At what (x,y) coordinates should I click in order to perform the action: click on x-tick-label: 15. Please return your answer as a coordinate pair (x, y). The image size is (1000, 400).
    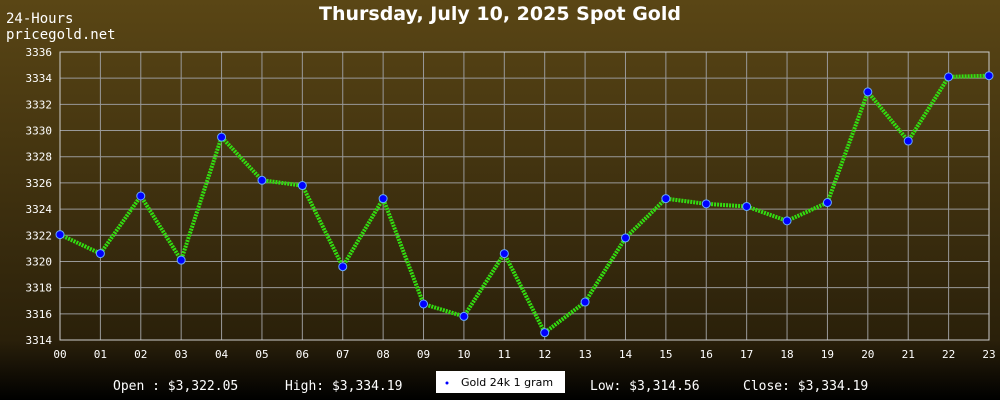
    Looking at the image, I should click on (665, 354).